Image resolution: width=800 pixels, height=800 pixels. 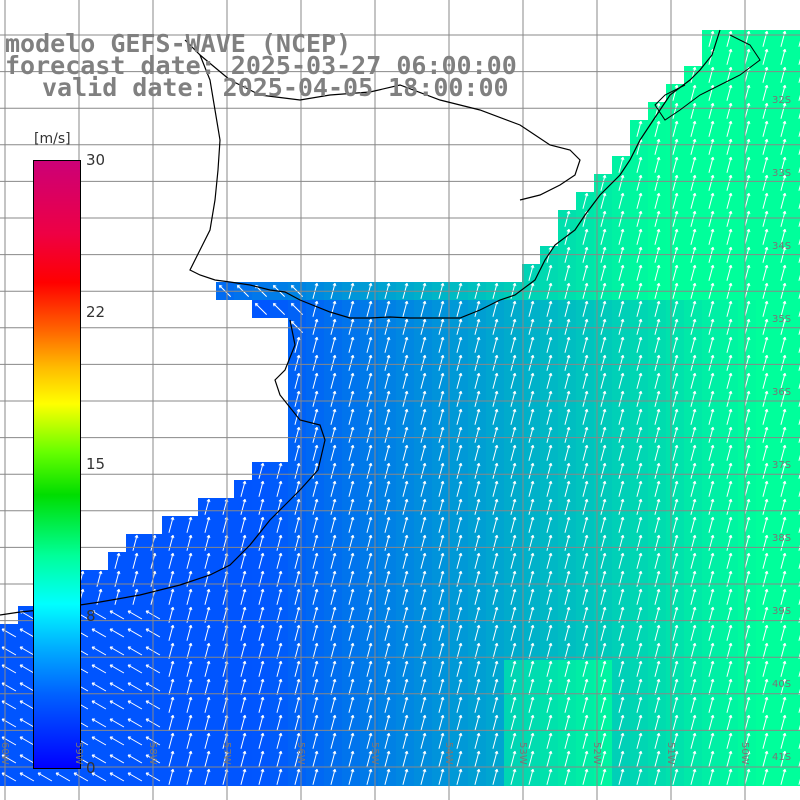 I want to click on colorbar-tick-15: 15, so click(x=96, y=464).